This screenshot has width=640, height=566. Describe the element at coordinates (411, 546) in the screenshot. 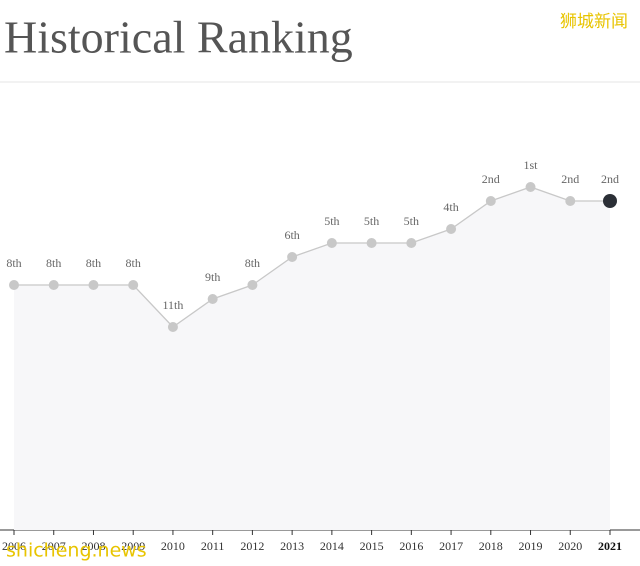

I see `x-tick-label: 2016` at that location.